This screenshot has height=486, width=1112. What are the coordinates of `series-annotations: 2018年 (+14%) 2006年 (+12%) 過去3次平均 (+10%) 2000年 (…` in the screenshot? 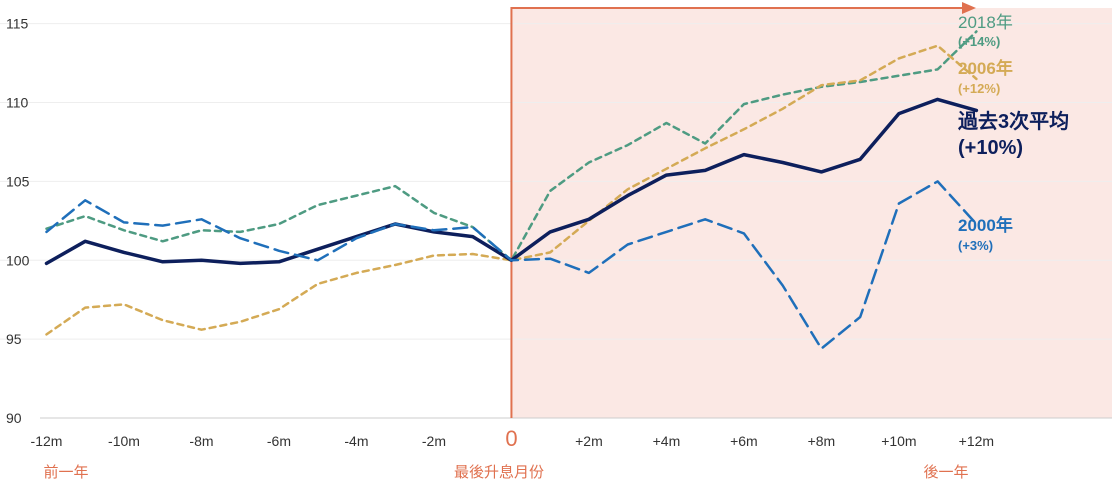 It's located at (1013, 133).